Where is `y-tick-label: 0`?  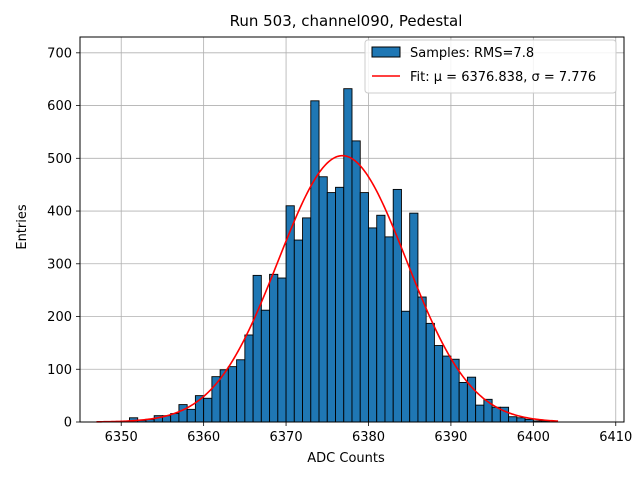 y-tick-label: 0 is located at coordinates (68, 423).